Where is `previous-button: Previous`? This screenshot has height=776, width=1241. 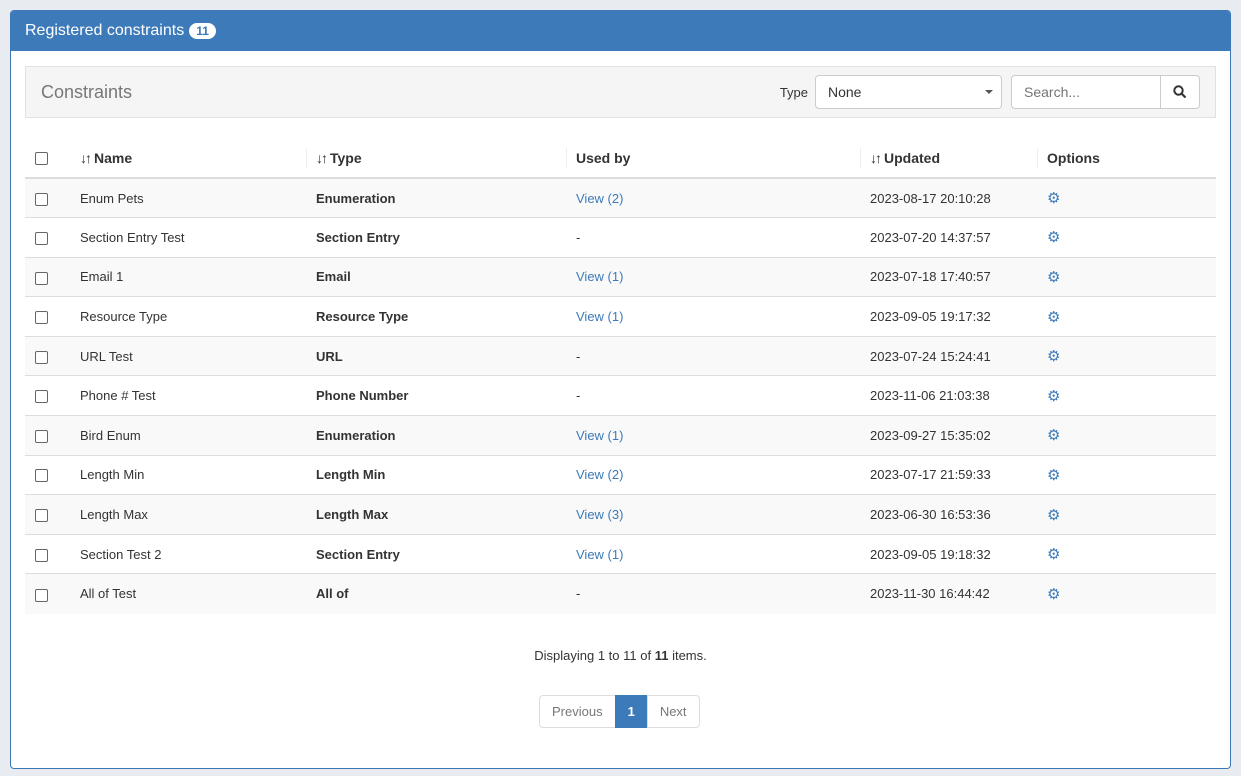
previous-button: Previous is located at coordinates (577, 711).